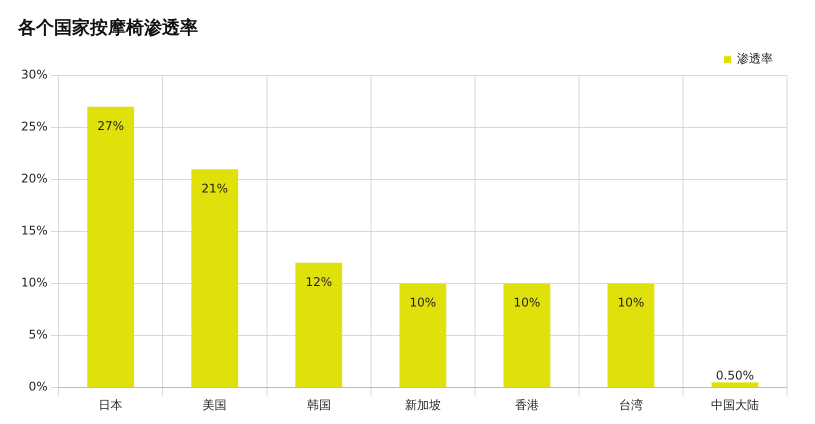 The height and width of the screenshot is (424, 815). Describe the element at coordinates (34, 179) in the screenshot. I see `y-tick-label: 20%` at that location.